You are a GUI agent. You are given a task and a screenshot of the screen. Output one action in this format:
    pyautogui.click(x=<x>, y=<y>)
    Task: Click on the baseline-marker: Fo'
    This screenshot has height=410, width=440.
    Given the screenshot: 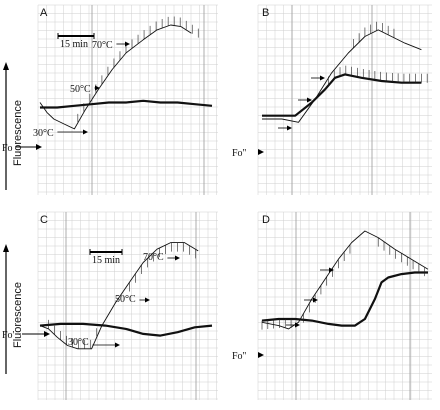 What is the action you would take?
    pyautogui.click(x=26, y=335)
    